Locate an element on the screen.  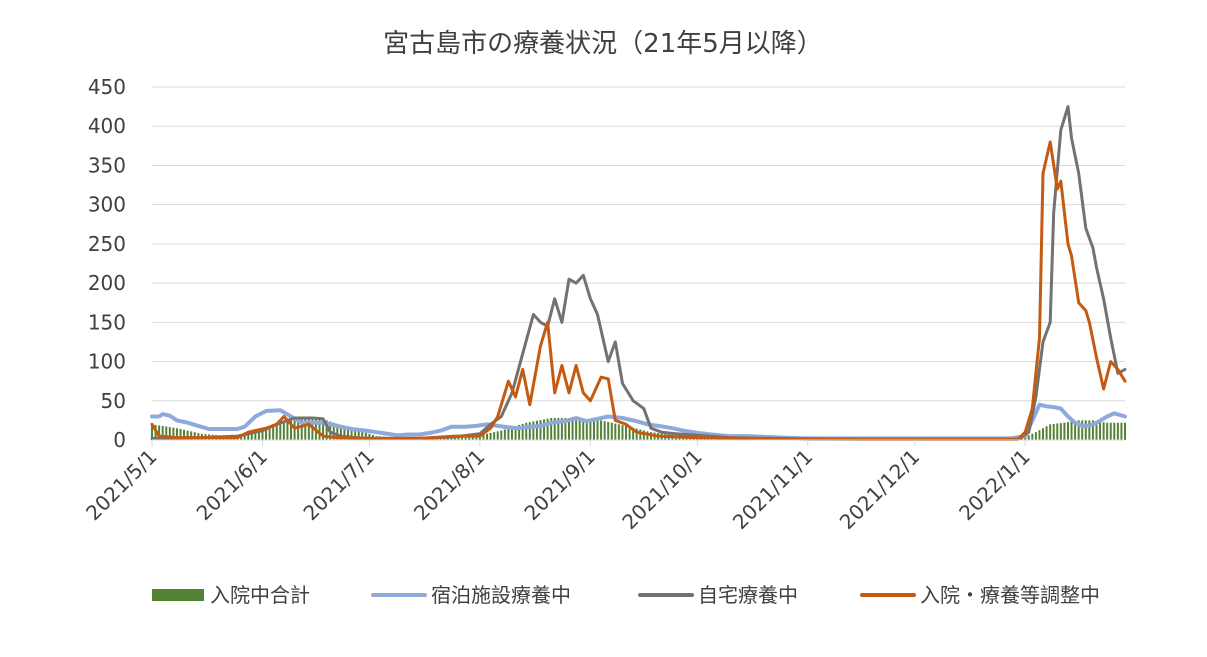
legend-label-0: 入院中合計 is located at coordinates (260, 595).